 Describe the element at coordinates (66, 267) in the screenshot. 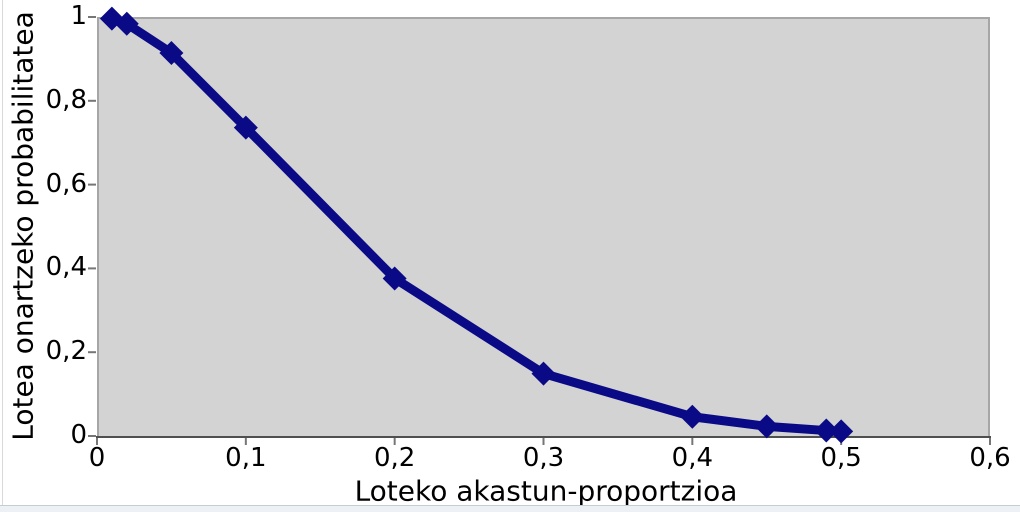

I see `y-tick-label: 0,4` at that location.